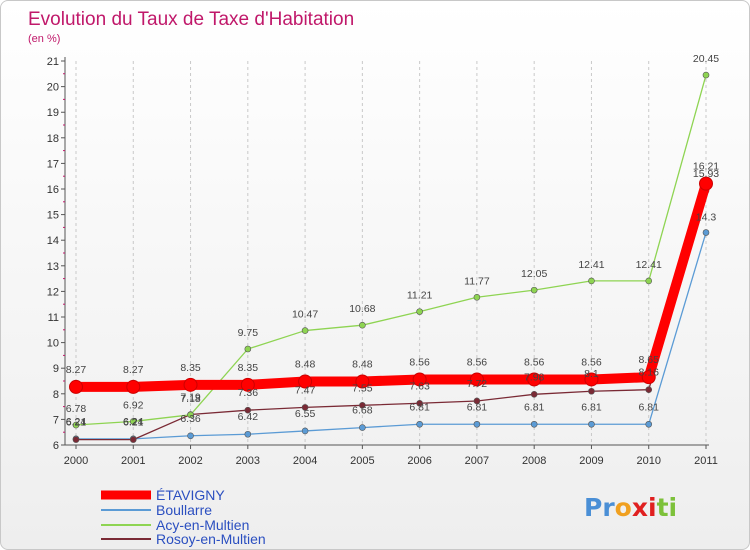 The height and width of the screenshot is (550, 750). Describe the element at coordinates (362, 461) in the screenshot. I see `x-tick-label: 2005` at that location.